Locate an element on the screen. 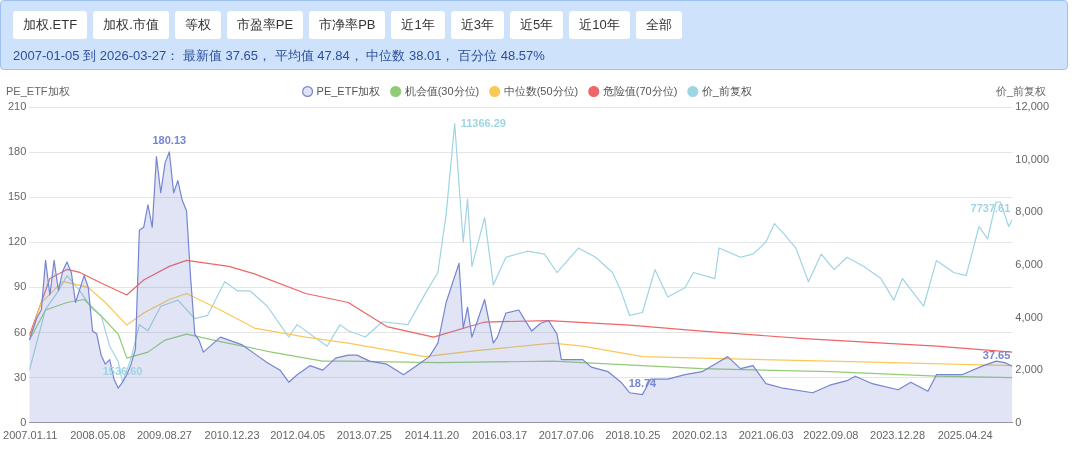  x-tick-label: 2017.07.06 is located at coordinates (566, 435).